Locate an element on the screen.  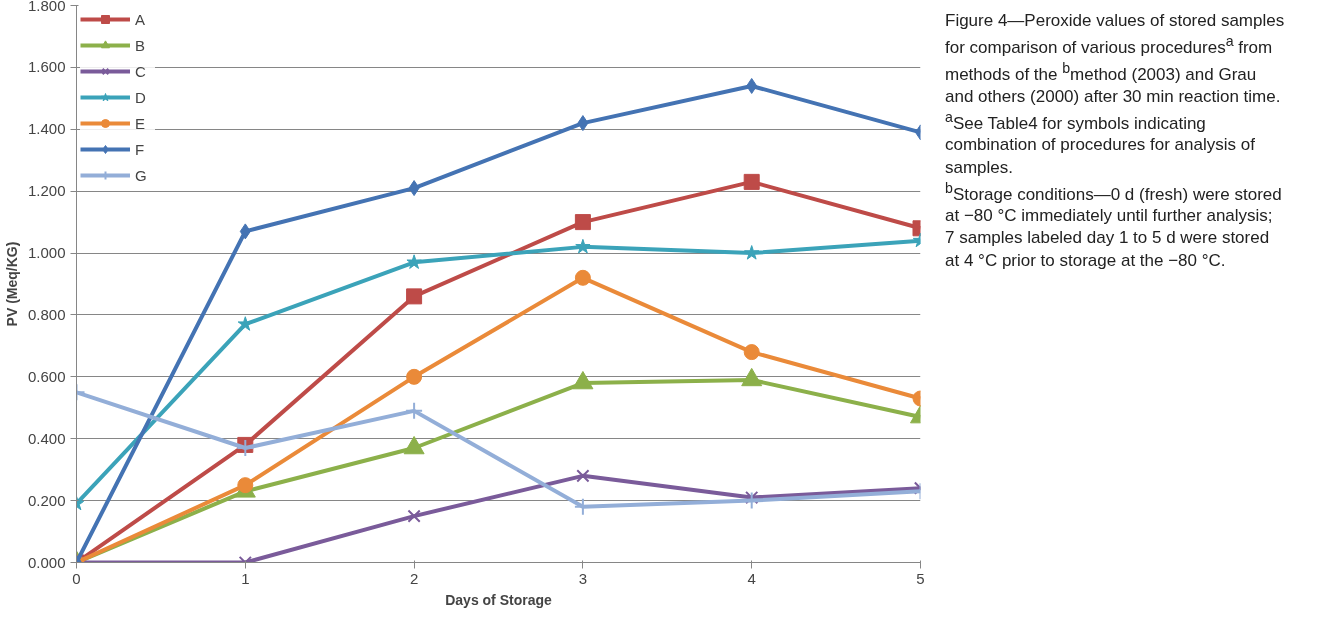
y-tick-label: 1.600 is located at coordinates (46, 67).